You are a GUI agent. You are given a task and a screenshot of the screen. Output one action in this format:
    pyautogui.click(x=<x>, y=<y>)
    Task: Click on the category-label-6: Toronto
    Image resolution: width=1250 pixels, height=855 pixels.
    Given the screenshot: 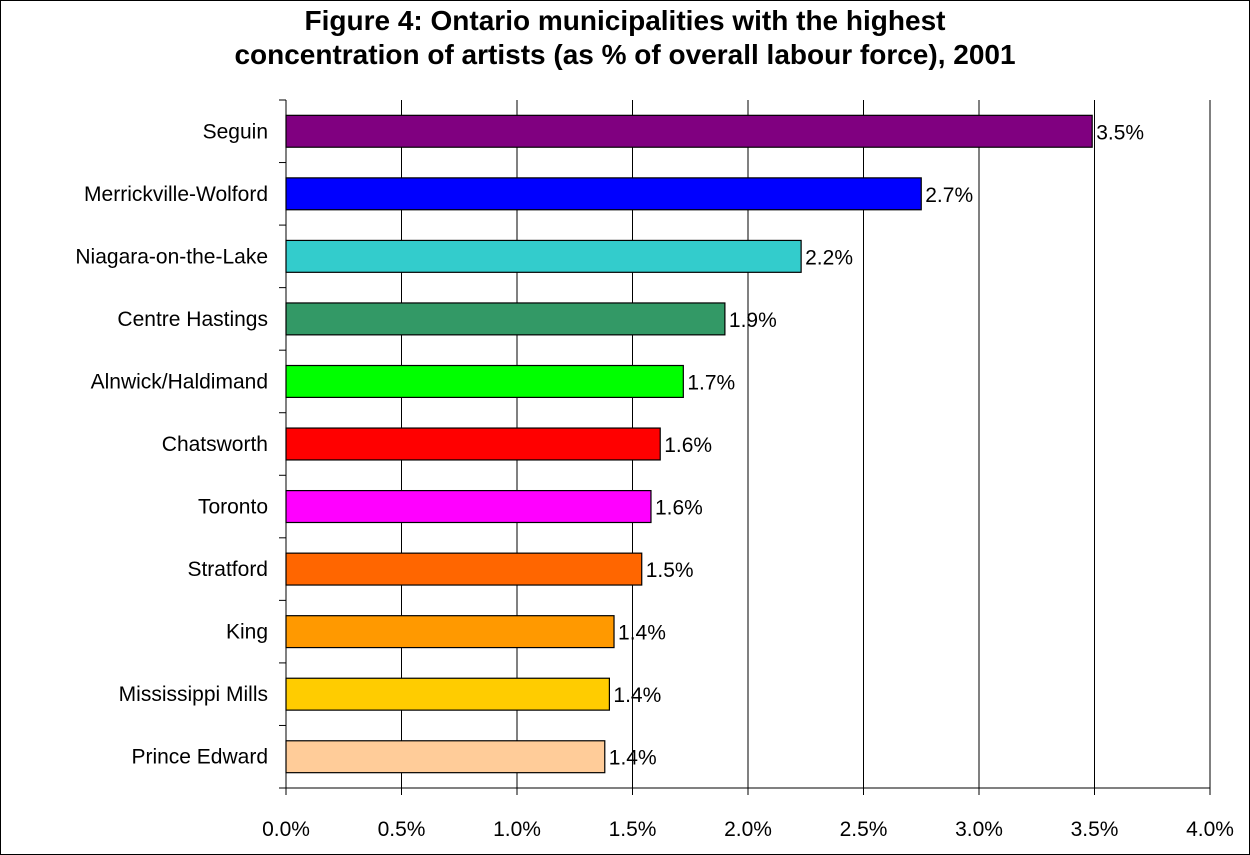 What is the action you would take?
    pyautogui.click(x=233, y=507)
    